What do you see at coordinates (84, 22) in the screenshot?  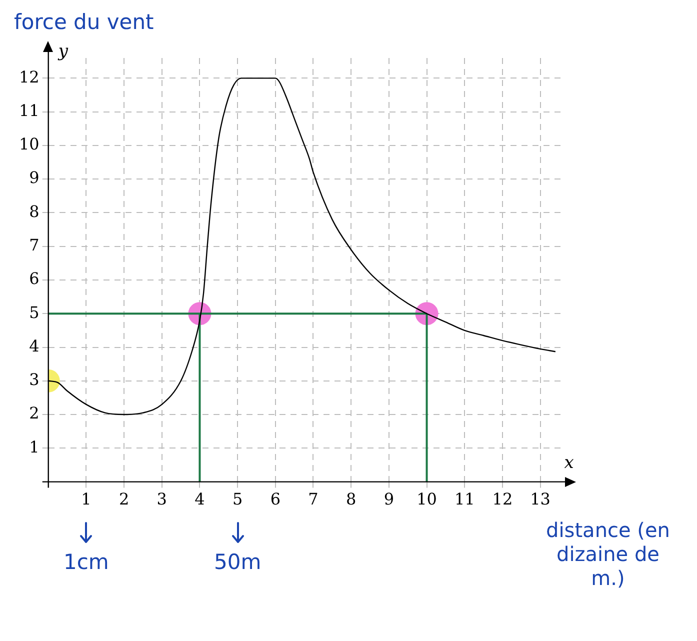 I see `text: force du vent` at bounding box center [84, 22].